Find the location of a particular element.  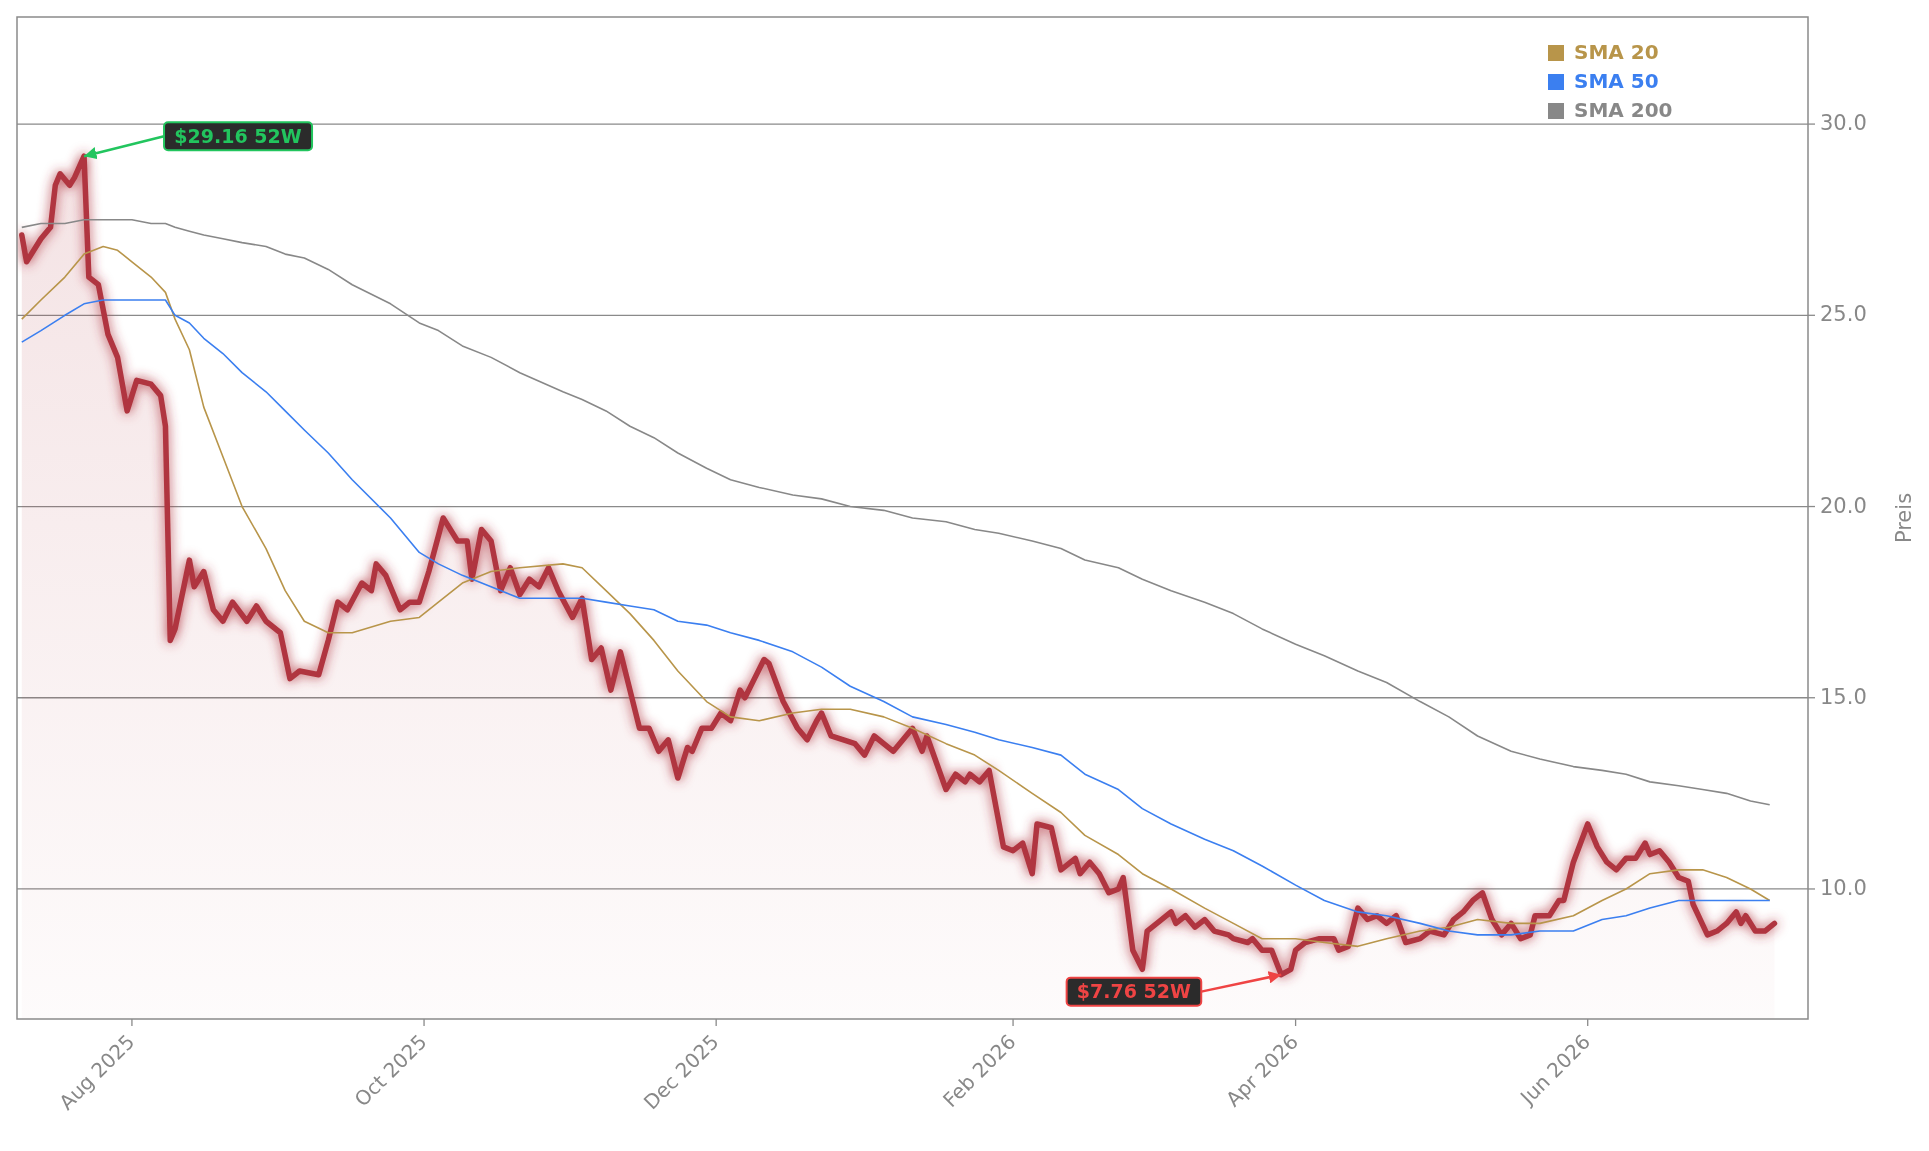

y-tick-label: 10.0 is located at coordinates (1843, 887).